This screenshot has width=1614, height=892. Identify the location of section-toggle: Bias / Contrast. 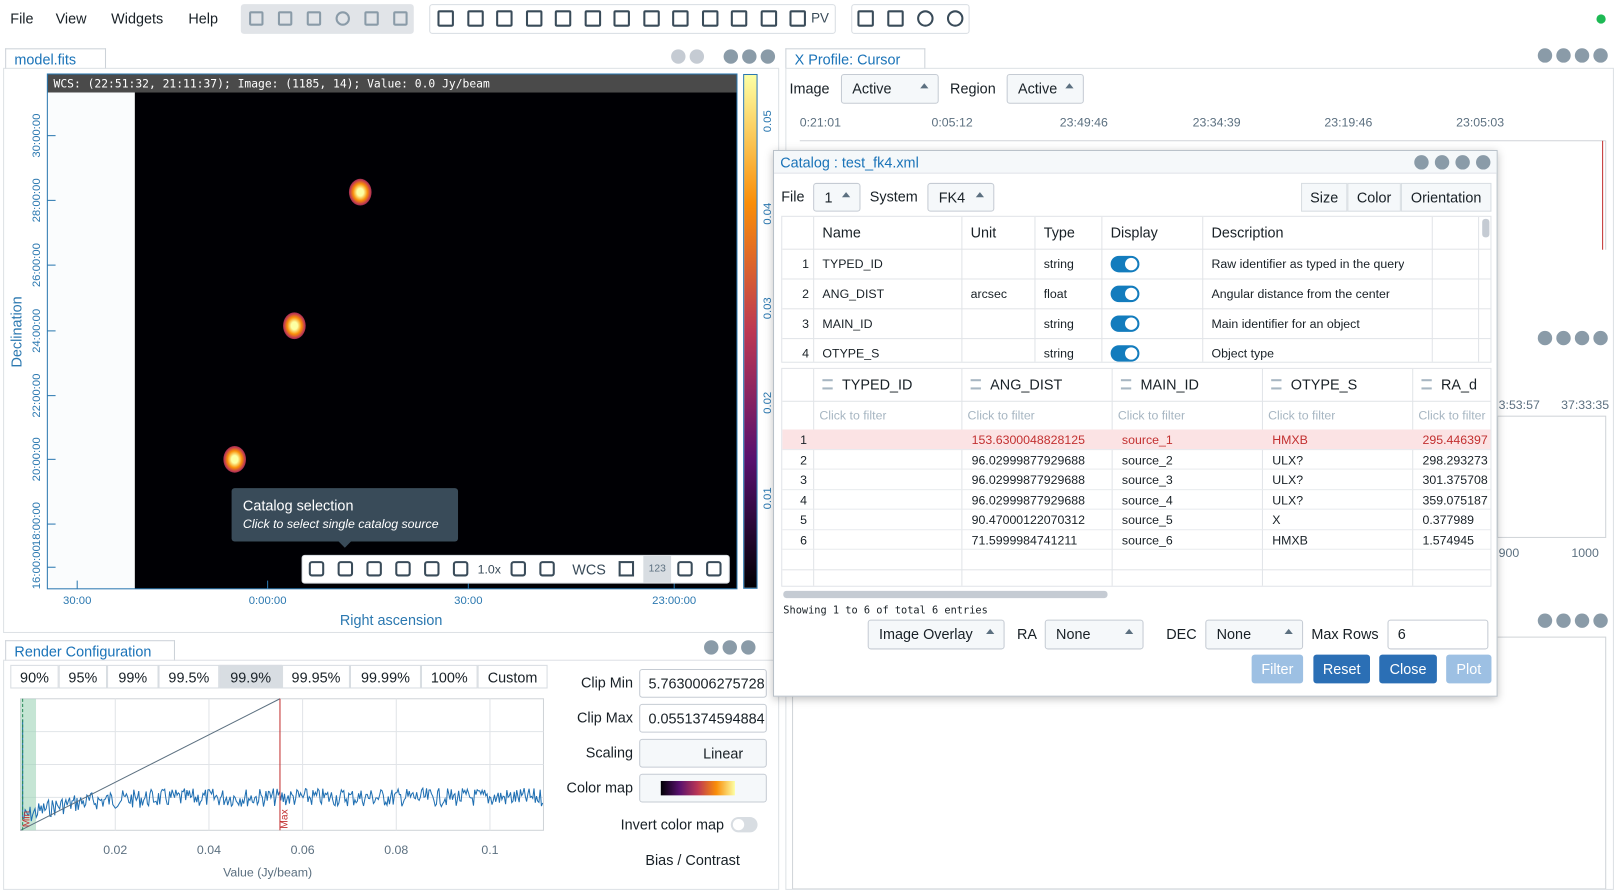
(692, 860).